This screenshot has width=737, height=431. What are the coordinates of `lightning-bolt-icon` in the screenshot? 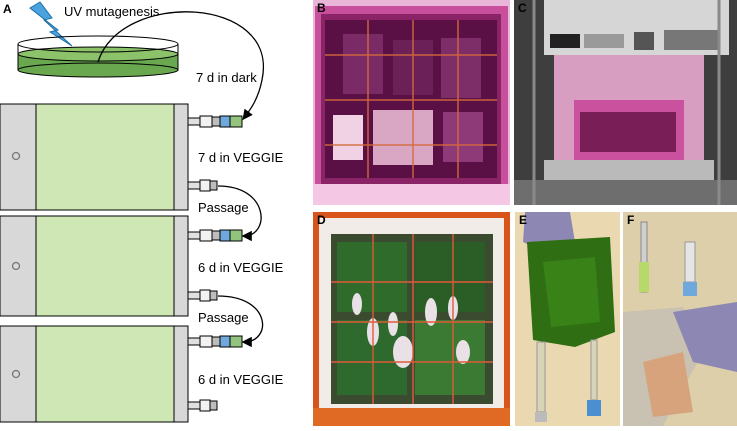 It's located at (51, 24).